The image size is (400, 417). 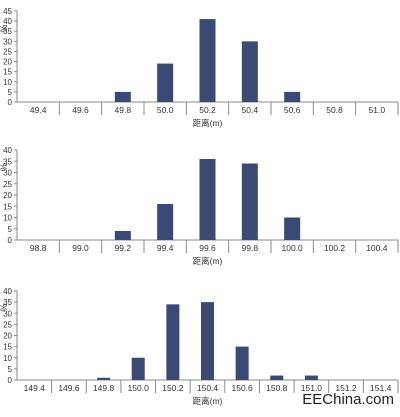 I want to click on x-tick-label: 150.6, so click(x=242, y=388).